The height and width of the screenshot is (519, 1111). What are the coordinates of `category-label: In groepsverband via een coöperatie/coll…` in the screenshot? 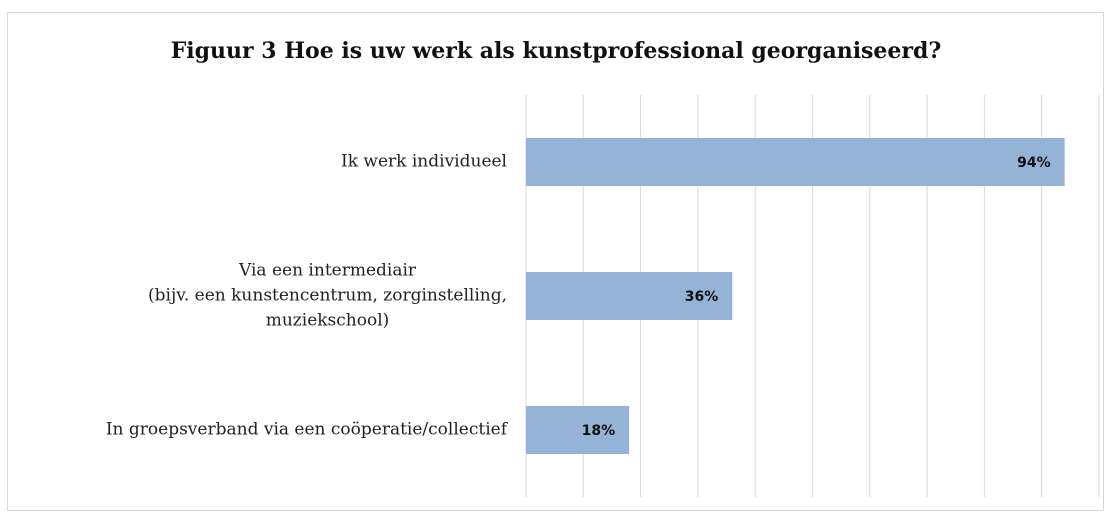 It's located at (306, 429).